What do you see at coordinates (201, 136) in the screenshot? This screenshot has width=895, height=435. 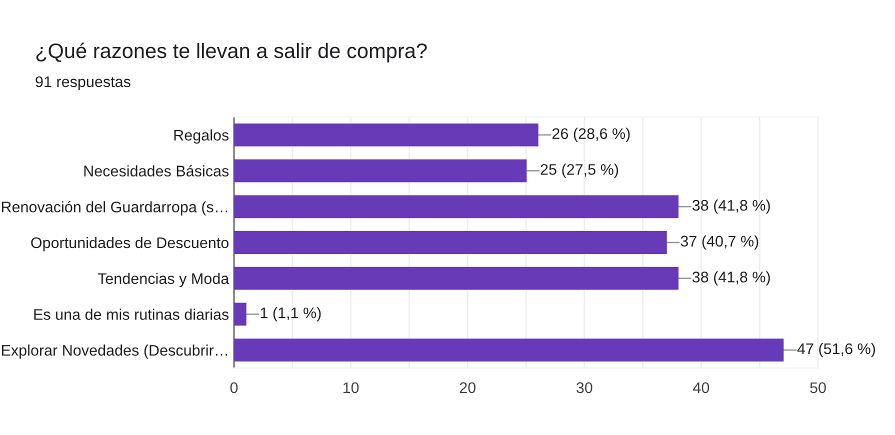 I see `y-tick-label: Regalos` at bounding box center [201, 136].